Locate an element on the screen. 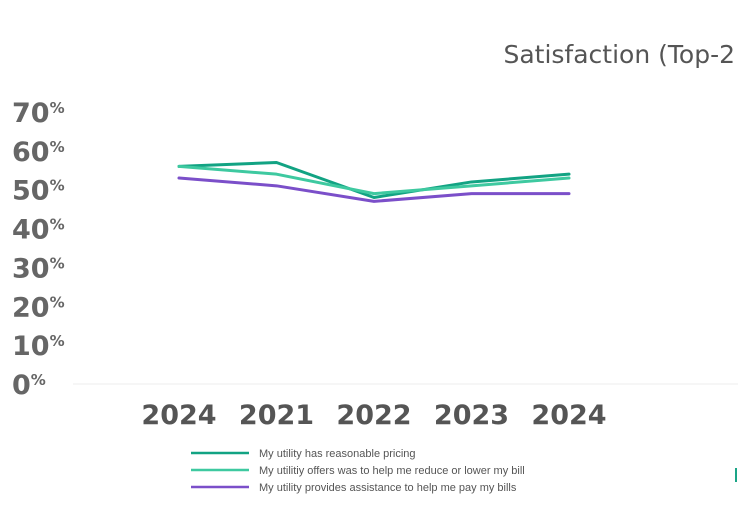  y-axis: 0% 10% 20% 30% 40% 50% 60% 70% is located at coordinates (38, 249).